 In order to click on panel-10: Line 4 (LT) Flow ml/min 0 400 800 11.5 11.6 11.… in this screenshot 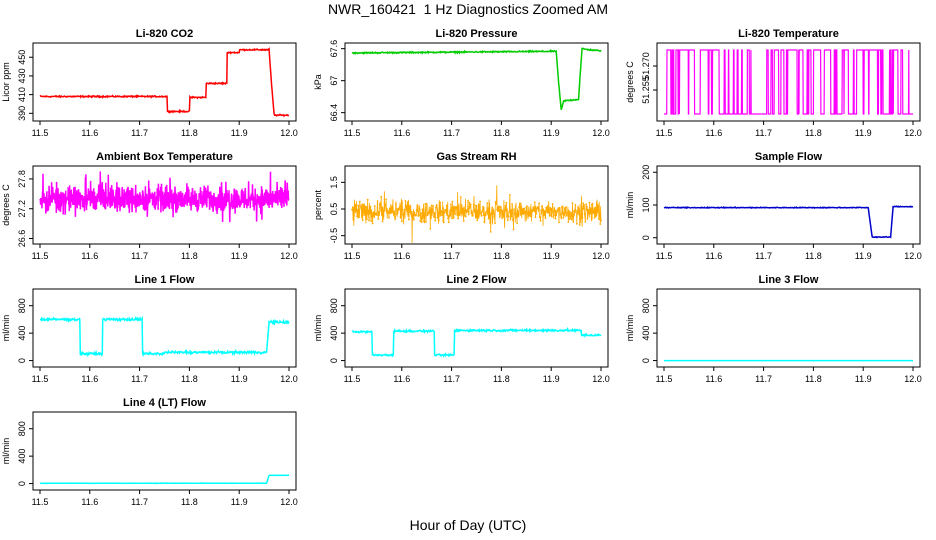, I will do `click(149, 452)`.